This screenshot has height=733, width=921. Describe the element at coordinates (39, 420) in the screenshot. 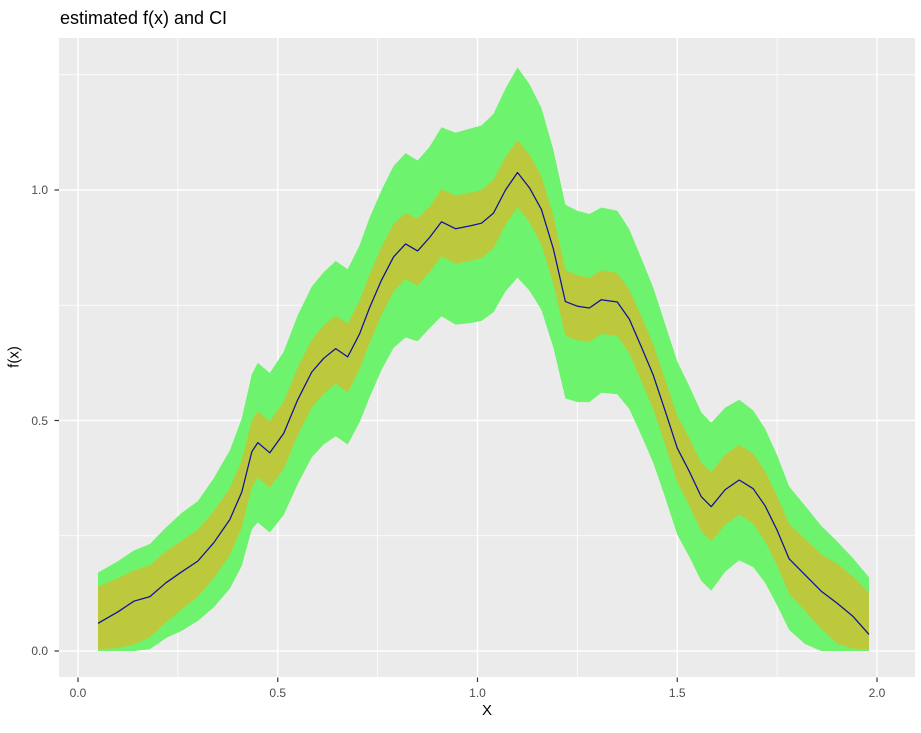

I see `y-tick-label: 0.5` at that location.